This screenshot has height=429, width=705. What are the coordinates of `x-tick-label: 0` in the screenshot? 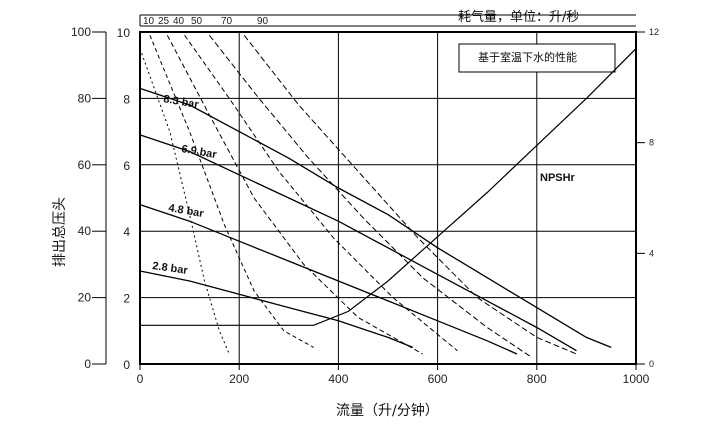 It's located at (140, 379).